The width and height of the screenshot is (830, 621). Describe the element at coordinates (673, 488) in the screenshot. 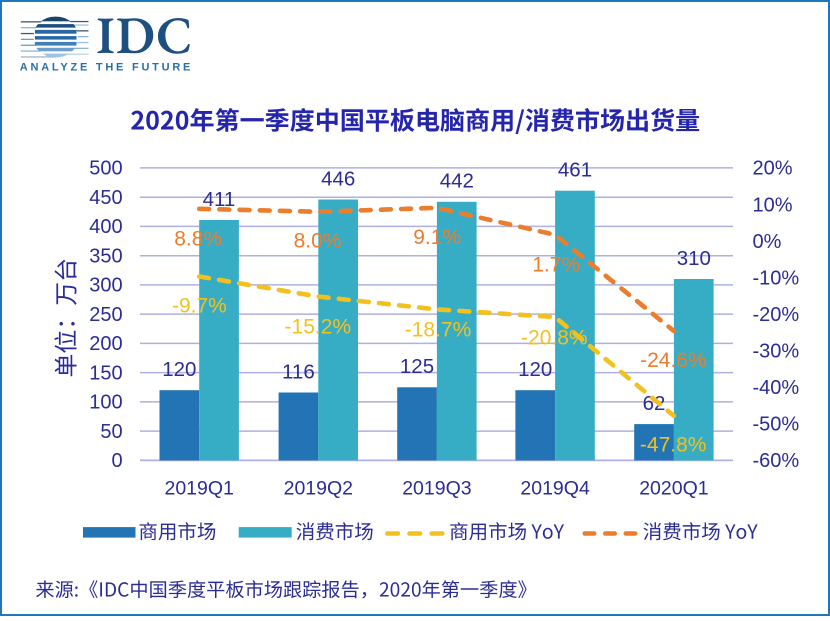

I see `svg-text: 2020Q1` at that location.